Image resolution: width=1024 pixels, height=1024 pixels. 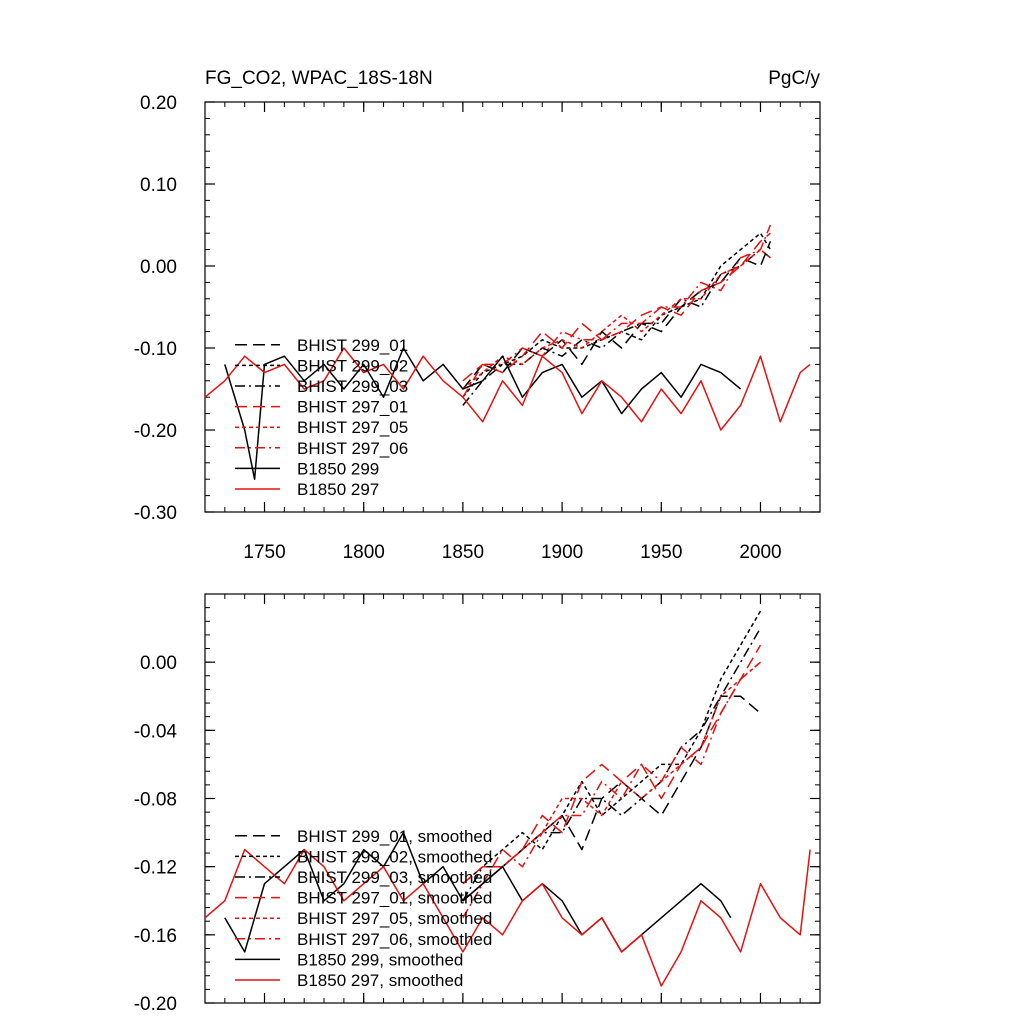 I want to click on top-series-lines, so click(x=507, y=352).